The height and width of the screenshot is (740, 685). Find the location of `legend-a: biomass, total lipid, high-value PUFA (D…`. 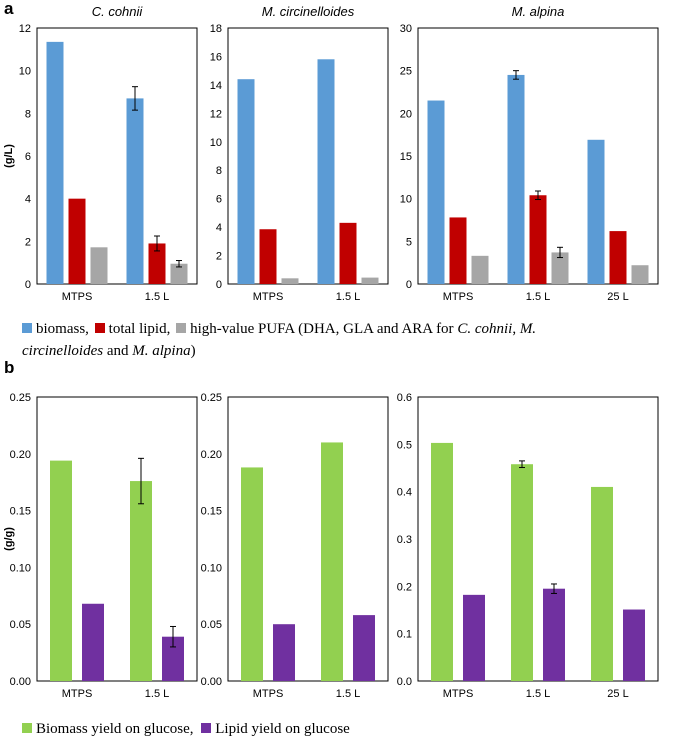

legend-a: biomass, total lipid, high-value PUFA (D… is located at coordinates (342, 340).